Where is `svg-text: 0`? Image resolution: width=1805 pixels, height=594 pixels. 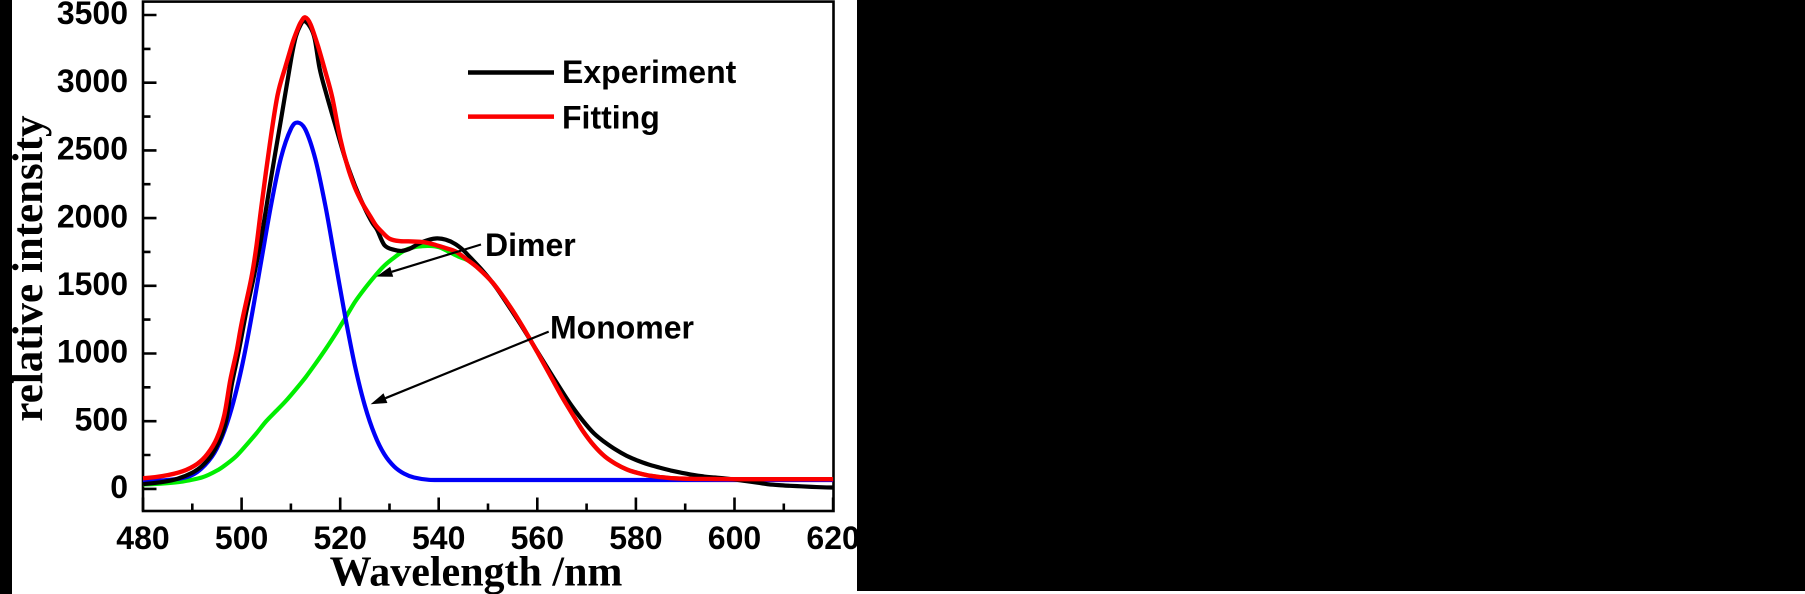 svg-text: 0 is located at coordinates (119, 487).